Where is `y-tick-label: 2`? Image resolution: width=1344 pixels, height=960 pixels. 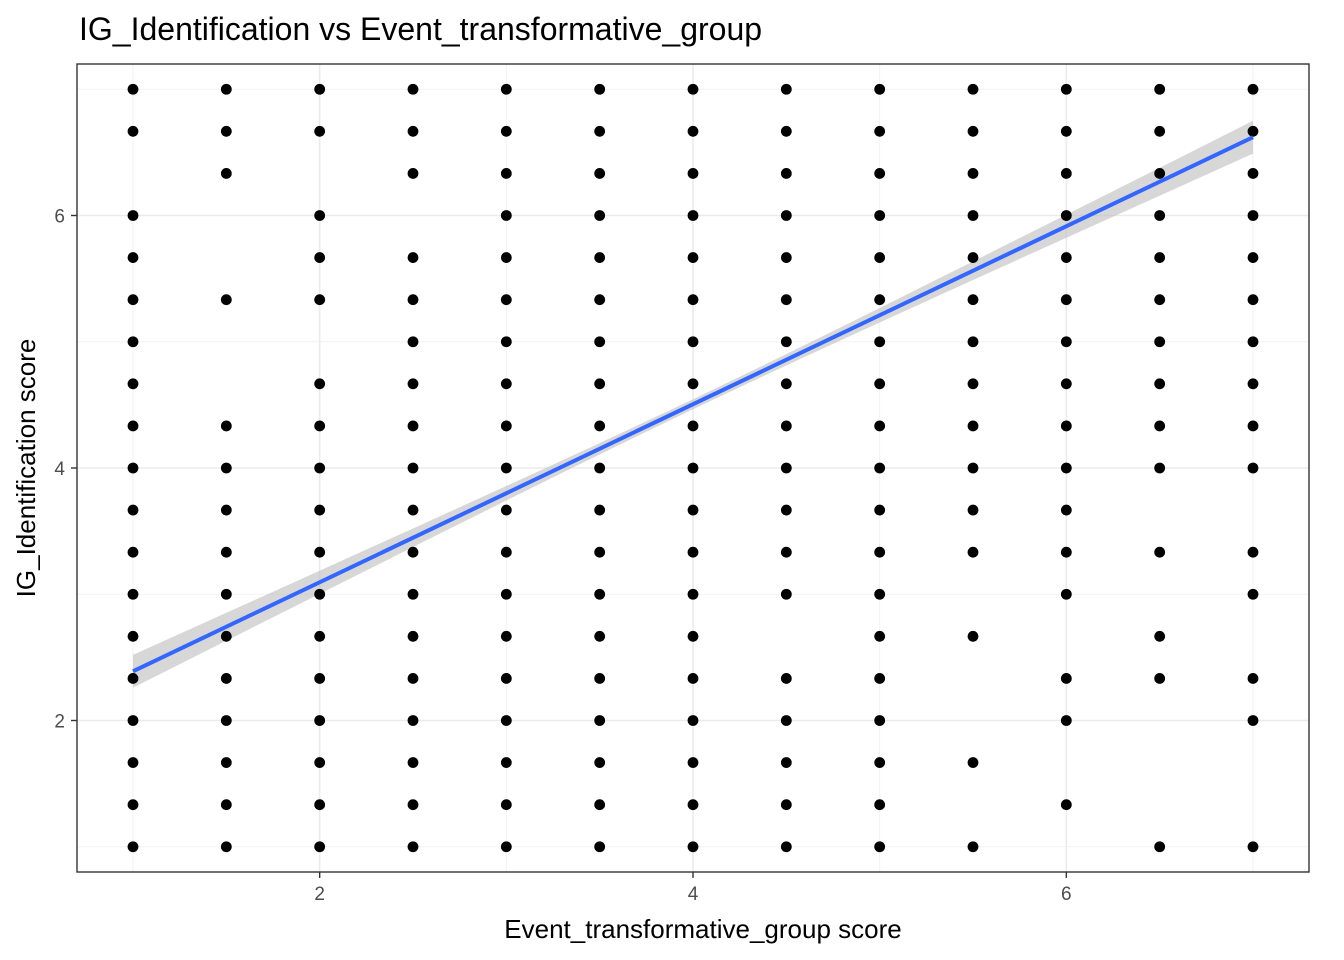 y-tick-label: 2 is located at coordinates (59, 722).